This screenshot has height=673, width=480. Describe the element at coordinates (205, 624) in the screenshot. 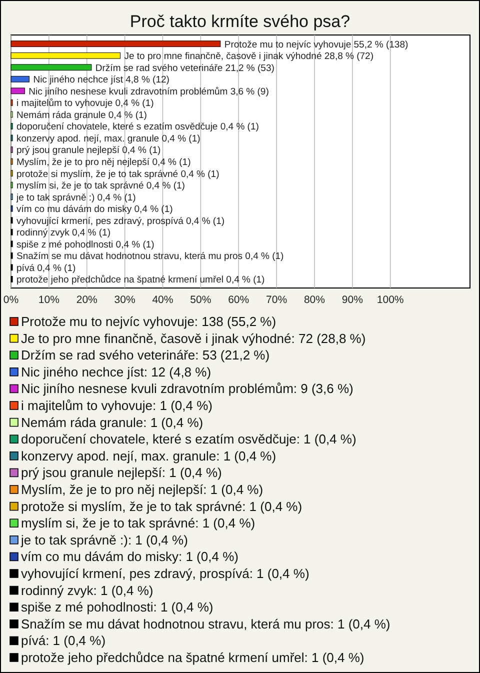

I see `legend-label: Snažím se mu dávat hodnotnou stravu, která mu pros: 1 (0,4 %)` at that location.